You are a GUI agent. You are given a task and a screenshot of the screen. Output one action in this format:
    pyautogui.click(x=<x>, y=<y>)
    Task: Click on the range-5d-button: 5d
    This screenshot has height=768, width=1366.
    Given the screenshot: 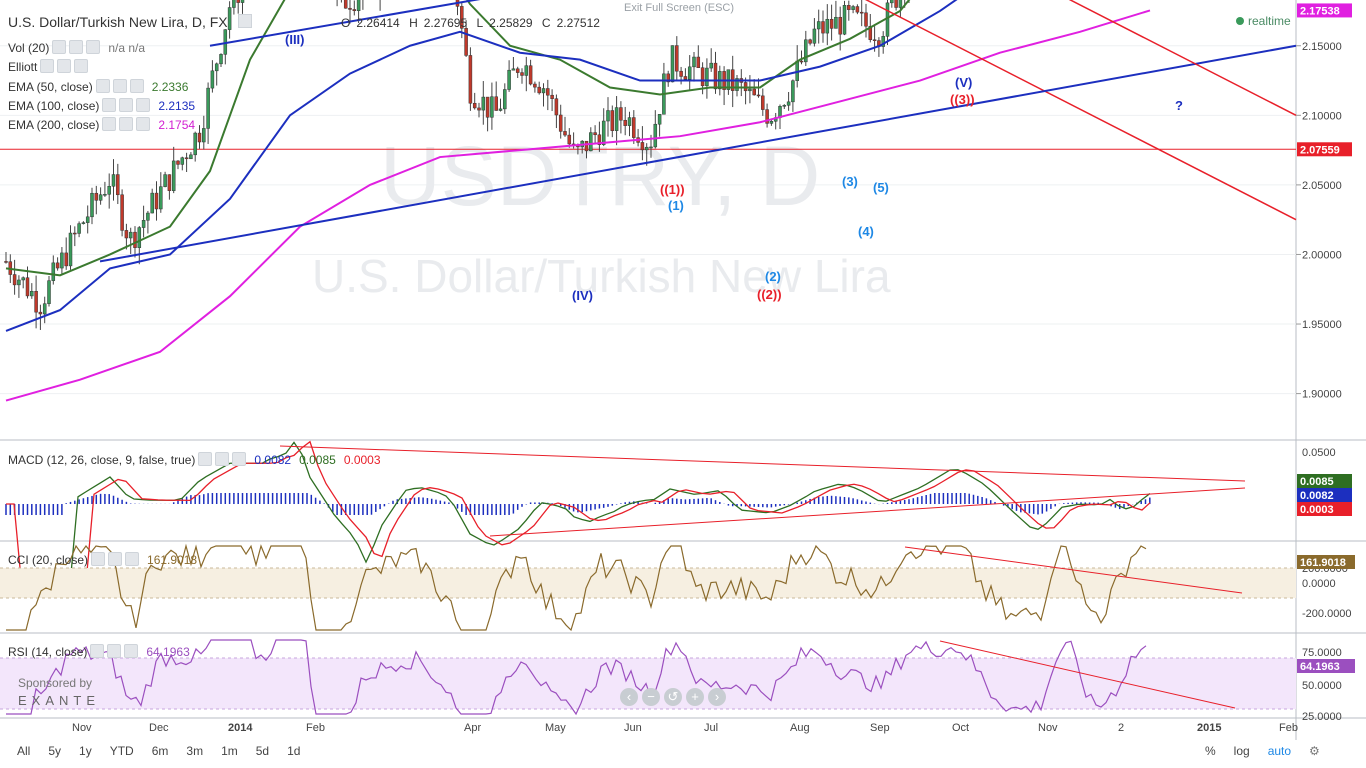 What is the action you would take?
    pyautogui.click(x=262, y=751)
    